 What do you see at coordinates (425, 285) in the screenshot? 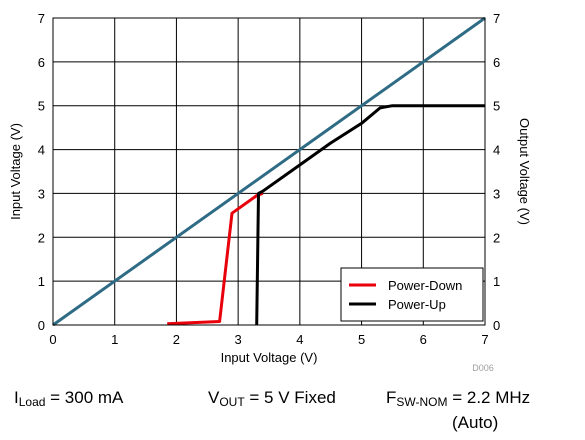
I see `legend-label: Power-Down` at bounding box center [425, 285].